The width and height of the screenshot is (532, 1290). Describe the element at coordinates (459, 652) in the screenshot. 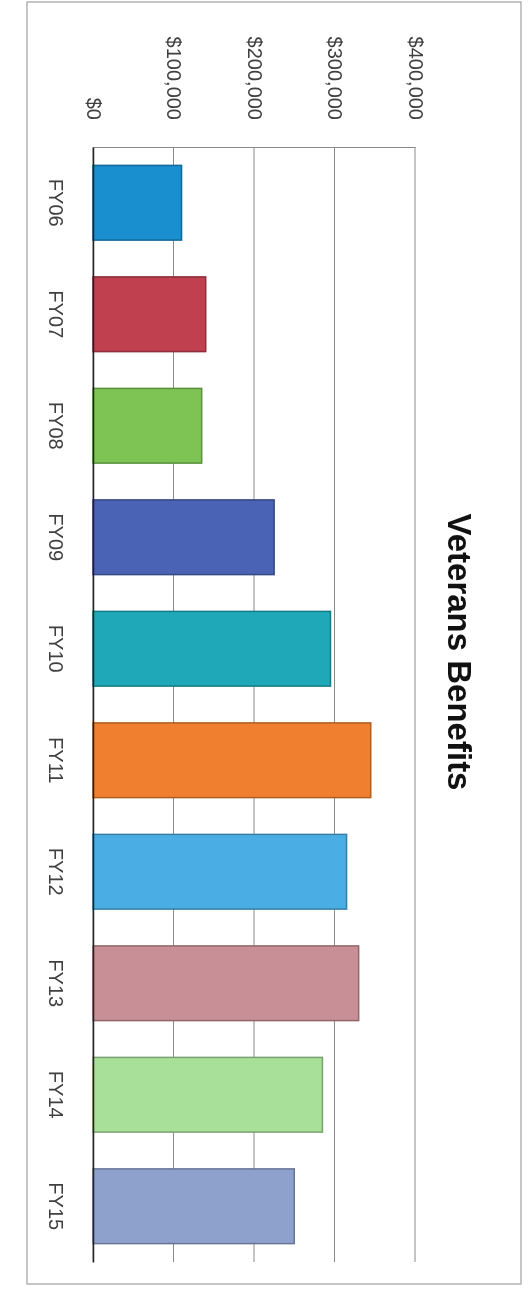

I see `text: Veterans Benefits` at that location.